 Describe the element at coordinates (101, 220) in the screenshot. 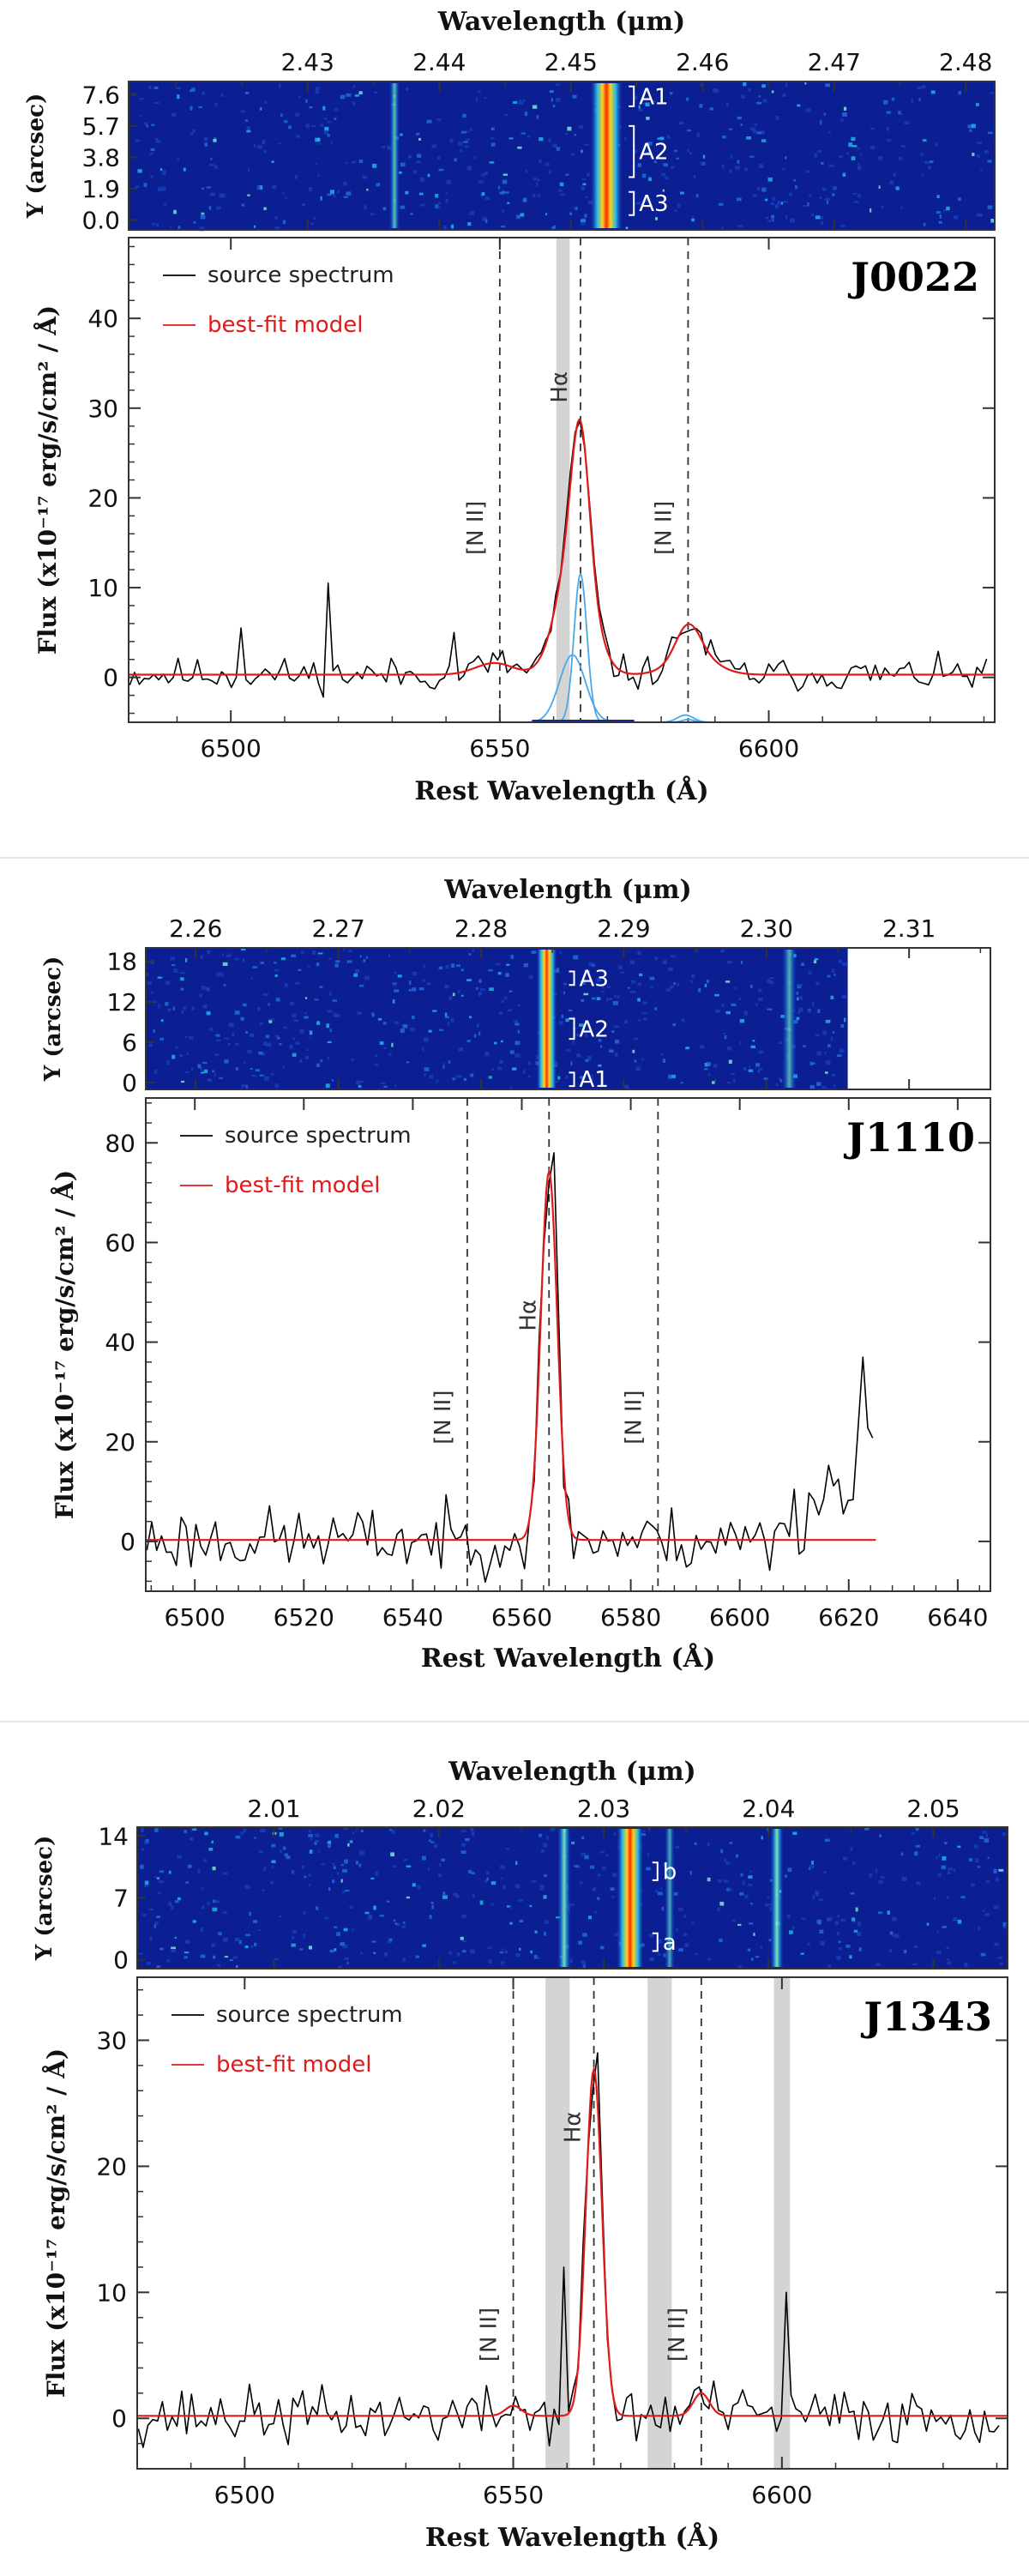

I see `y2d-tick-label: 0.0` at that location.